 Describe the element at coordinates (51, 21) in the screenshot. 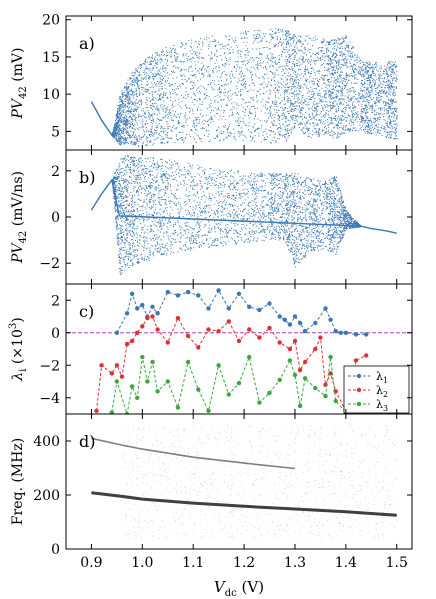

I see `y-tick-label: 20` at that location.